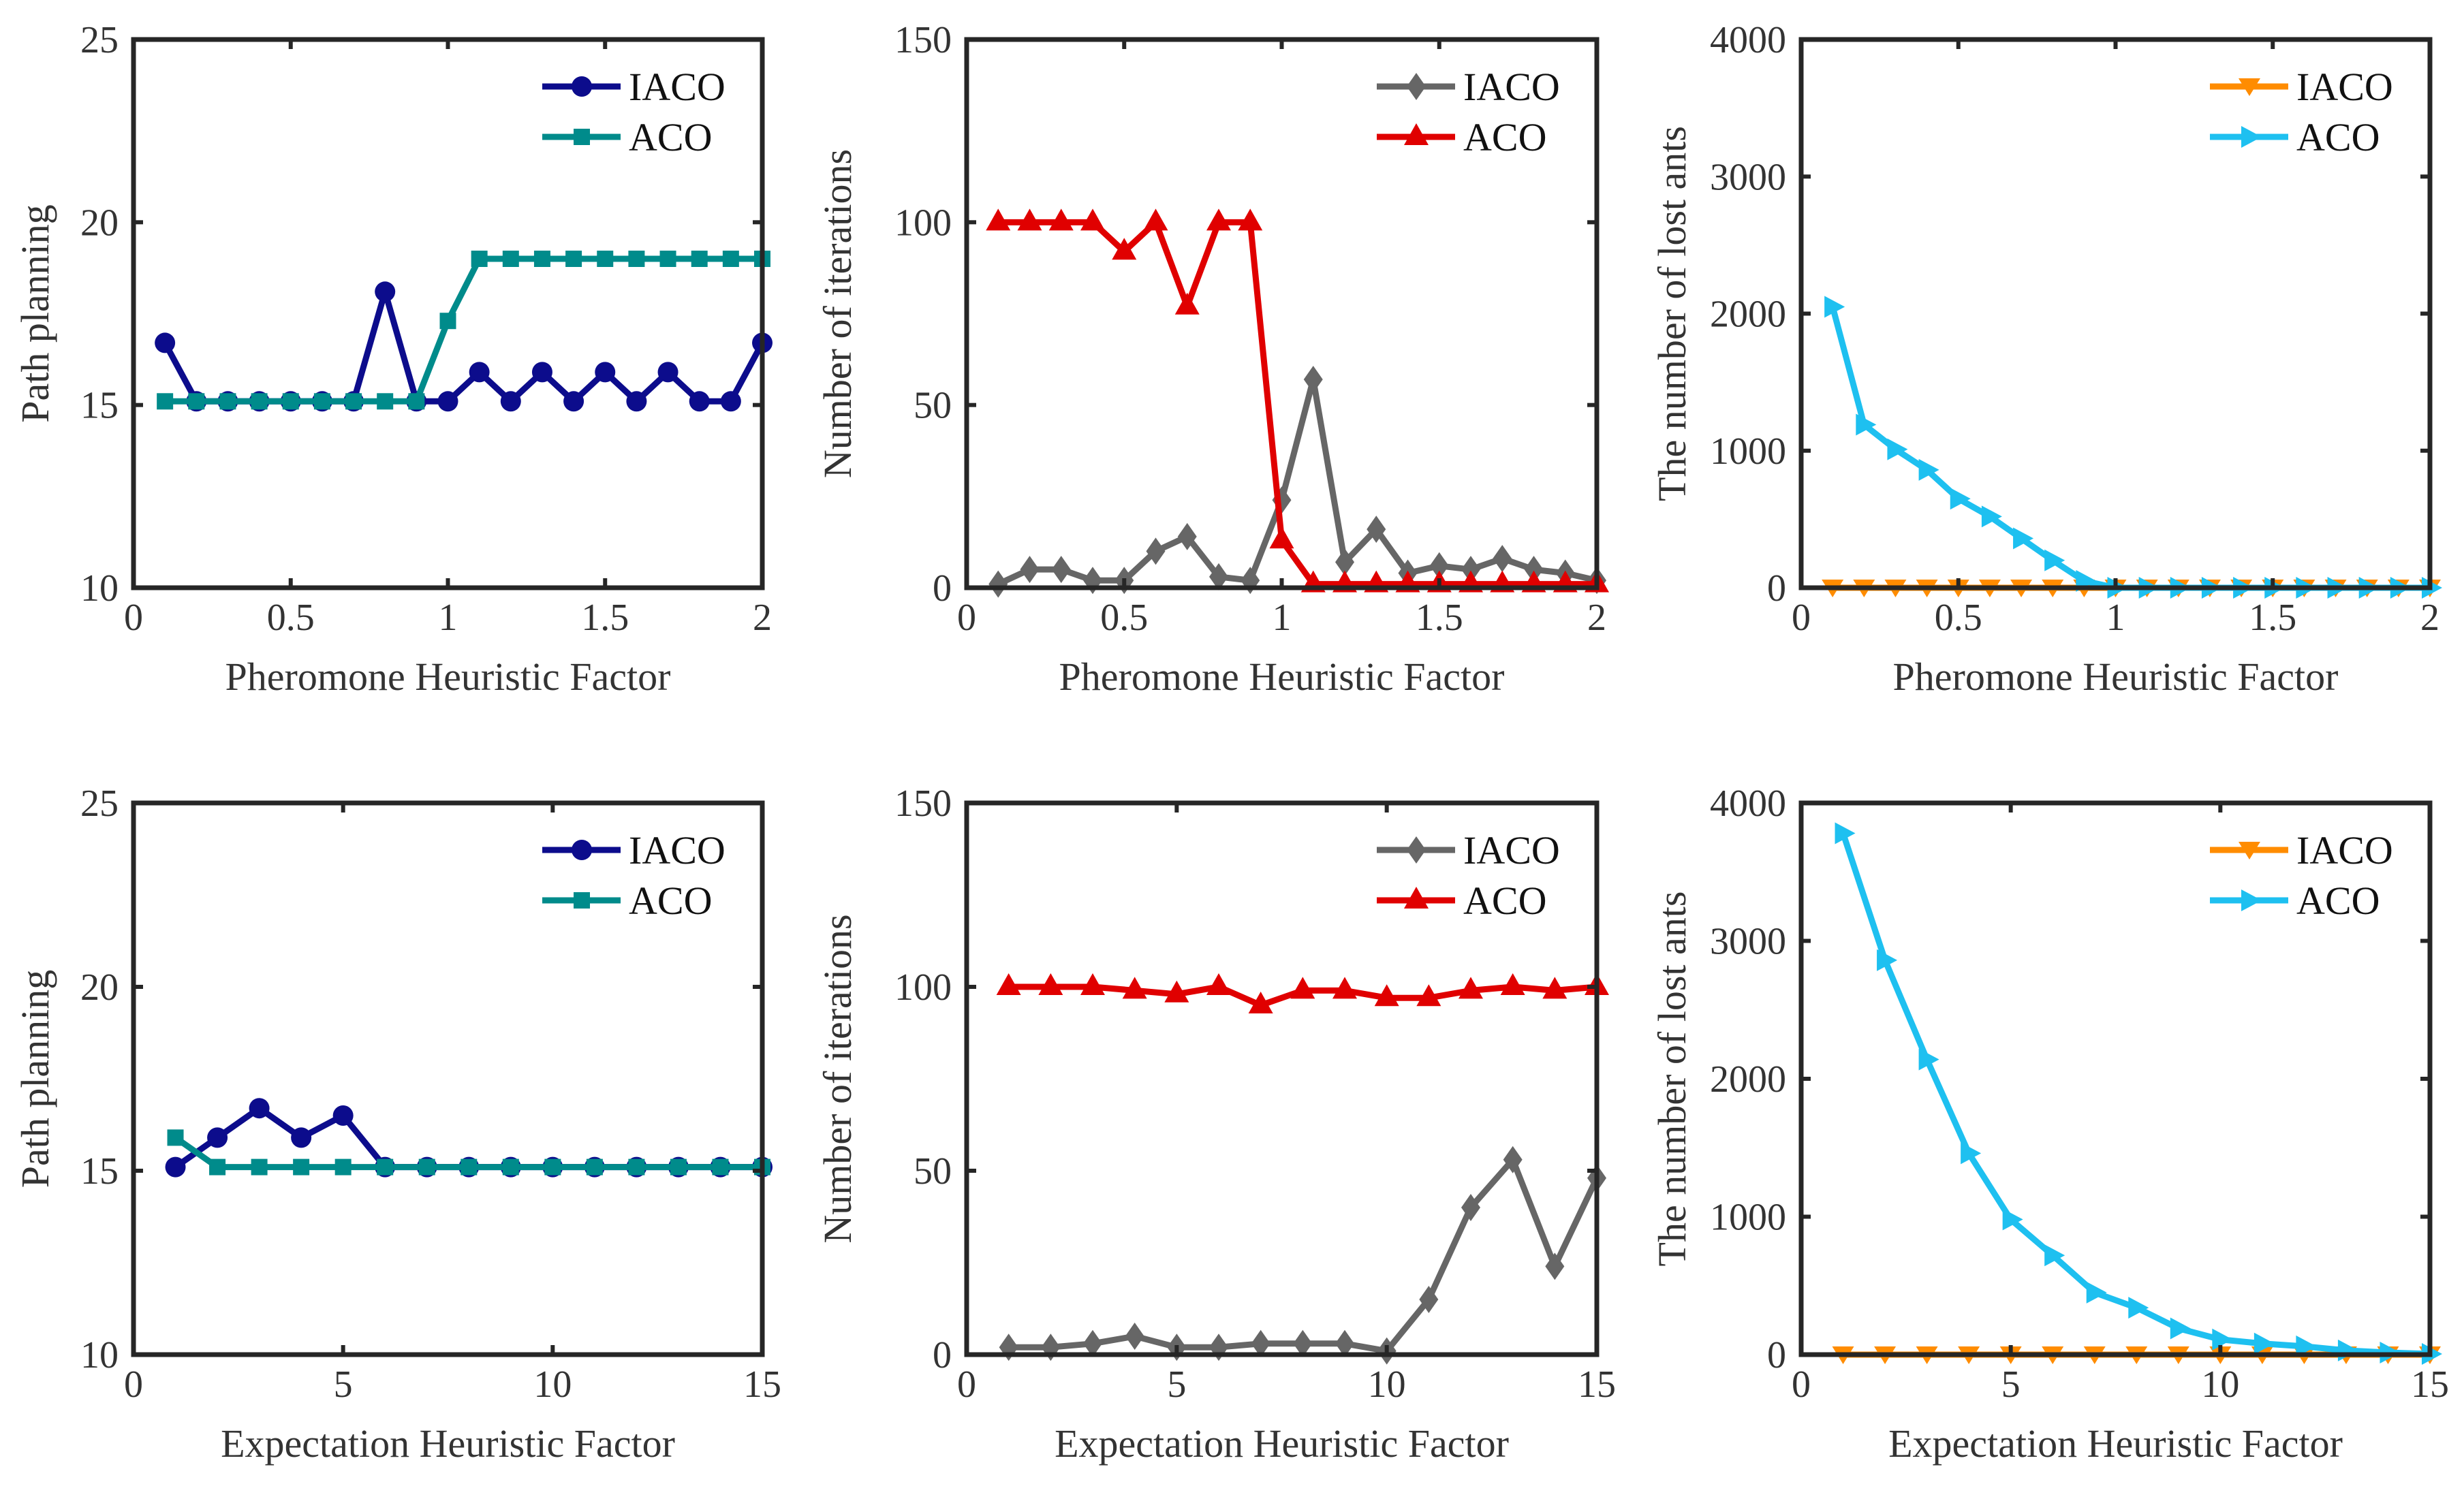  Describe the element at coordinates (1297, 403) in the screenshot. I see `series-line-aco` at that location.